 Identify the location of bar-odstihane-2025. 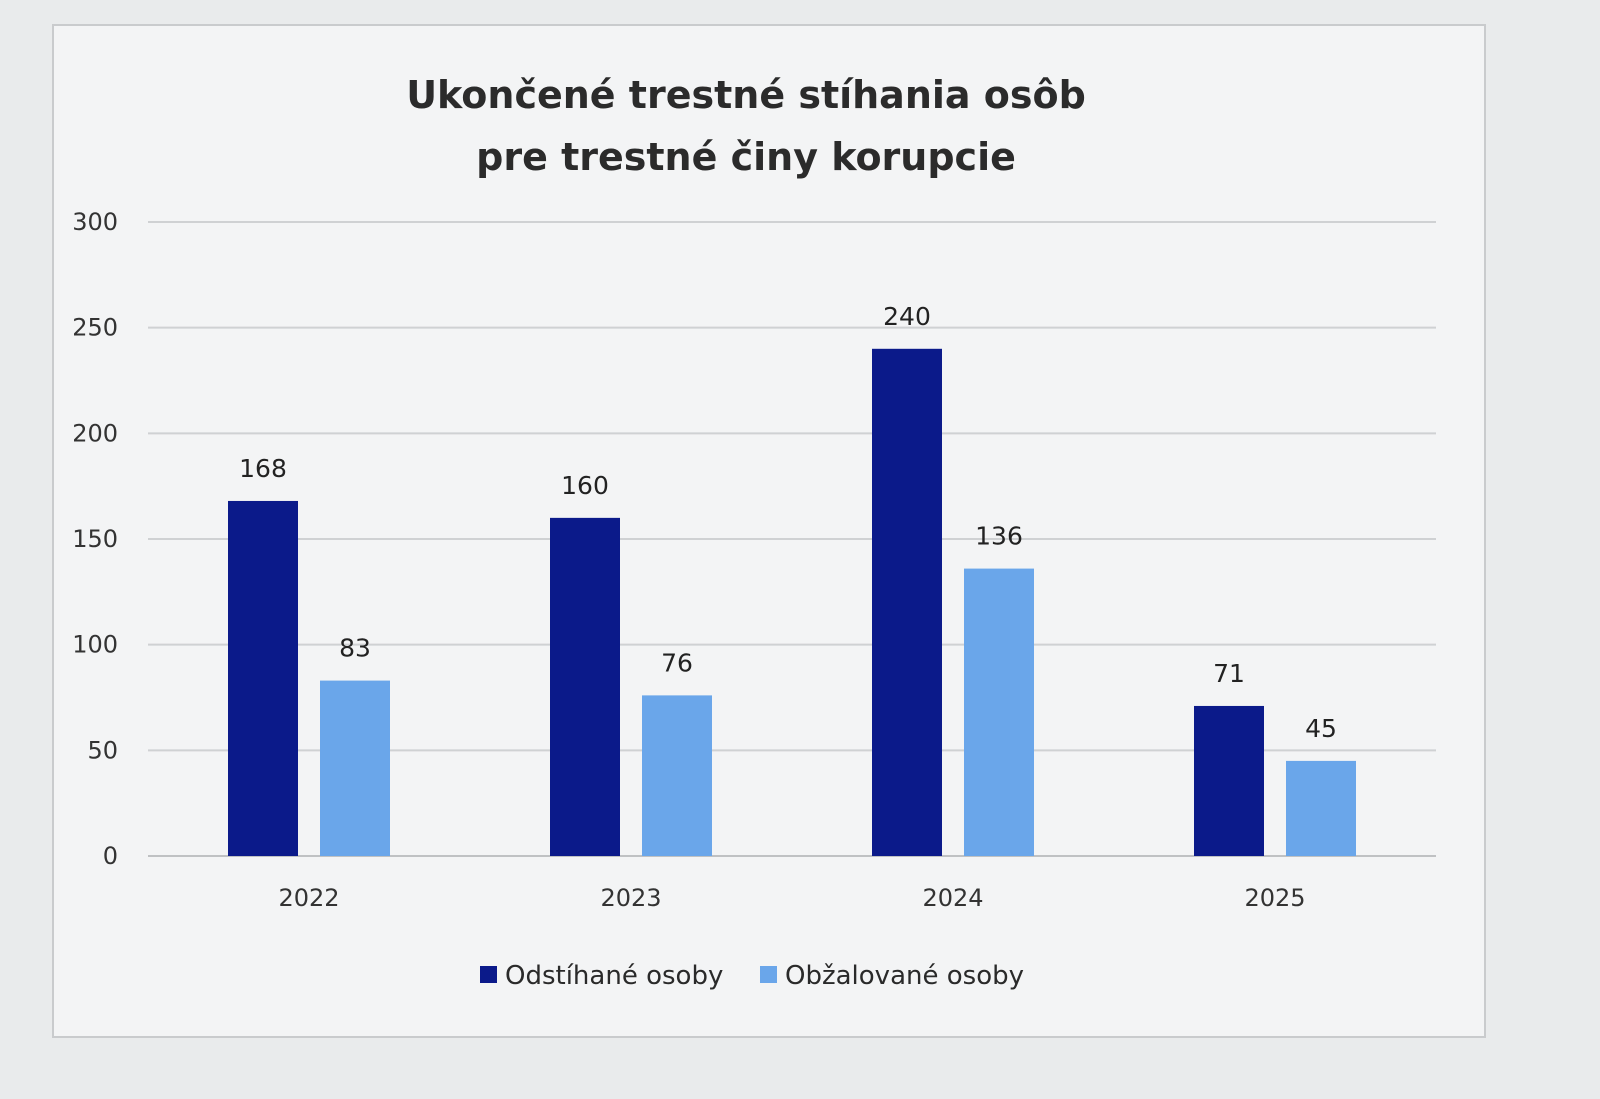
(1229, 780).